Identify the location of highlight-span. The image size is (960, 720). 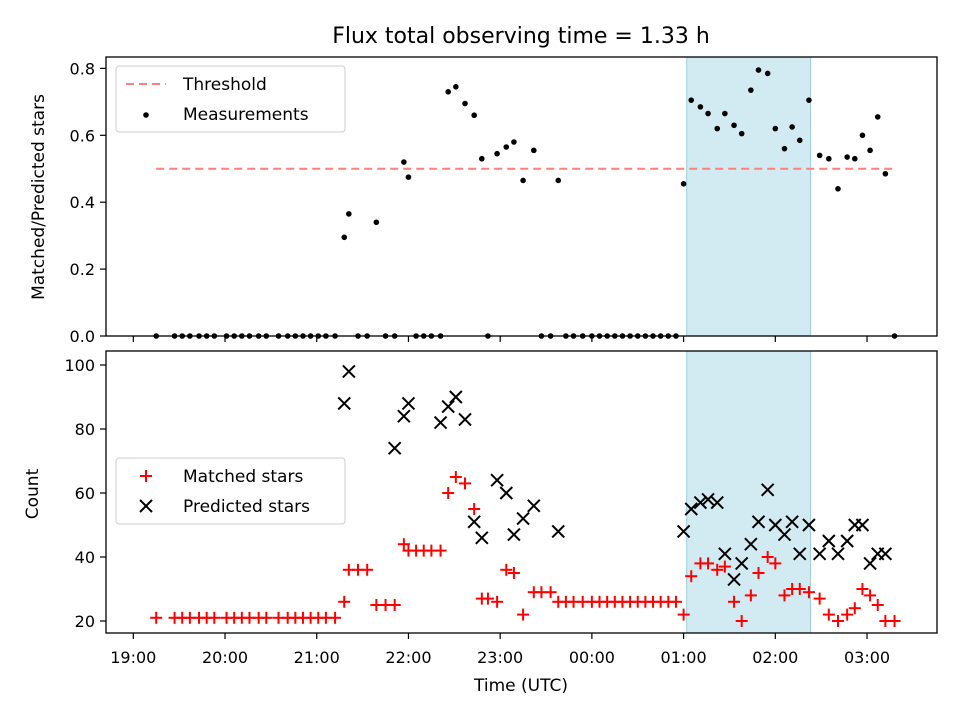
(748, 492).